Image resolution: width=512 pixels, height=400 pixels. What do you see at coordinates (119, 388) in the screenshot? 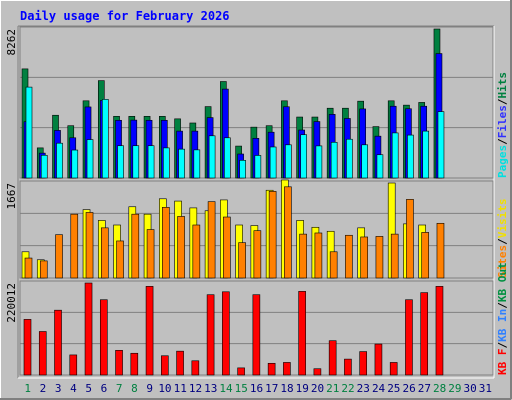
I see `x-tick-label: 7` at bounding box center [119, 388].